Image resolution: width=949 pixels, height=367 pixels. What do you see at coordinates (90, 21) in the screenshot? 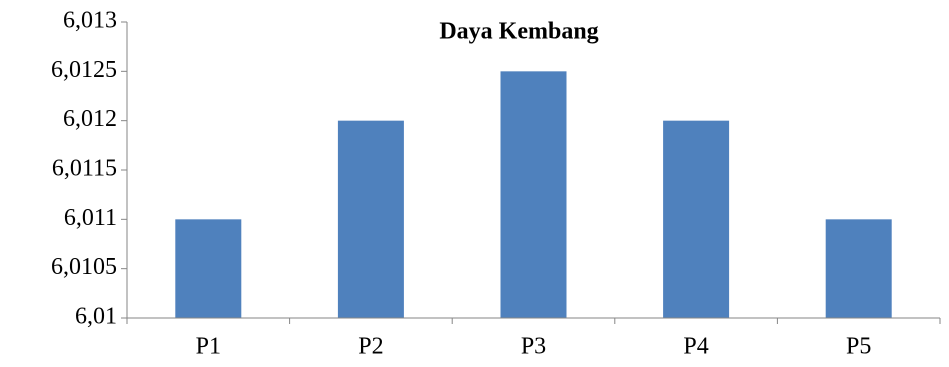
I see `y-tick-label: 6,013` at bounding box center [90, 21].